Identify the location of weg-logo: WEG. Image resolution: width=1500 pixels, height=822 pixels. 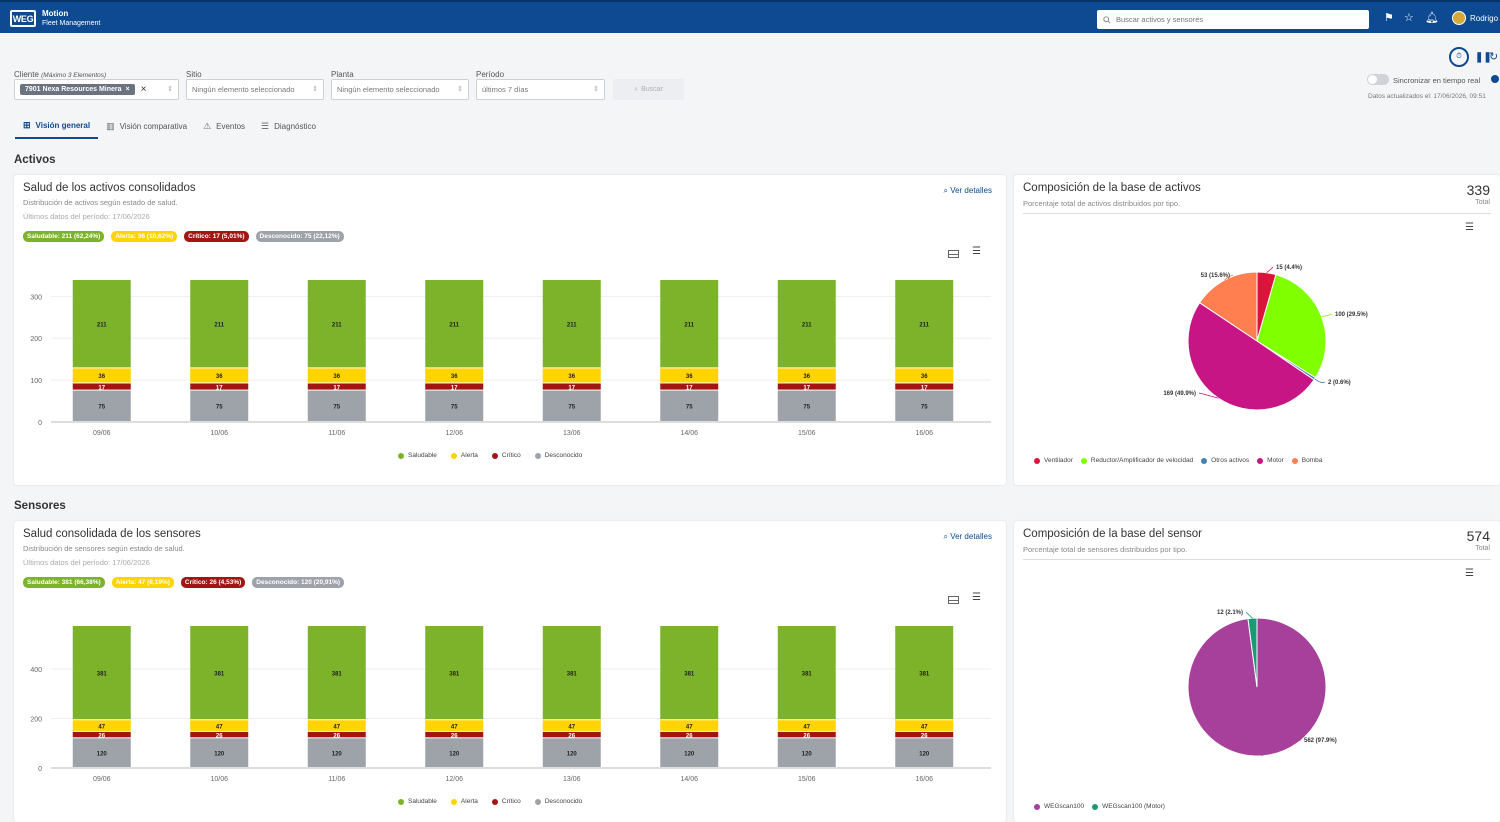
(23, 18).